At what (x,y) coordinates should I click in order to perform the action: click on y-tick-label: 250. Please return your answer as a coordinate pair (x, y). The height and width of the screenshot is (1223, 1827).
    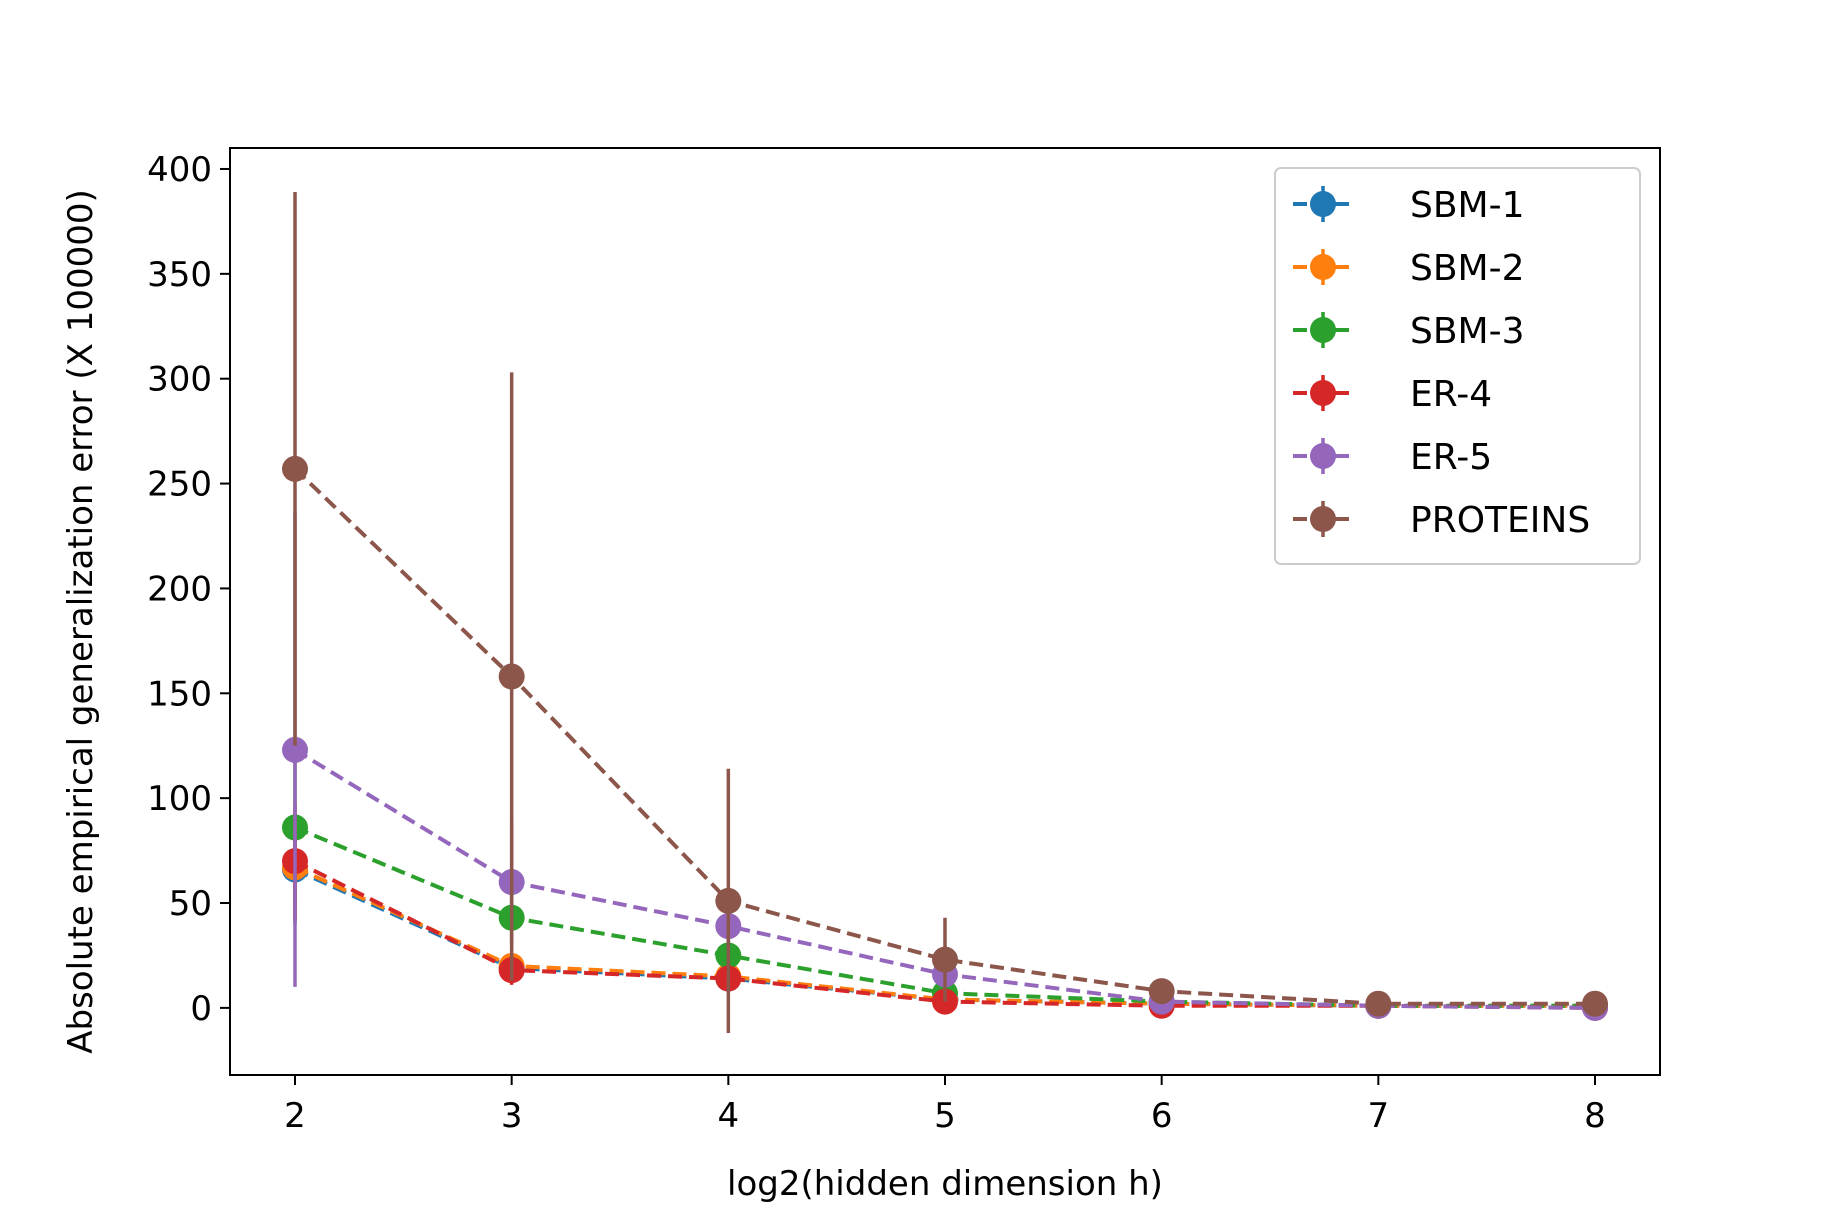
    Looking at the image, I should click on (179, 485).